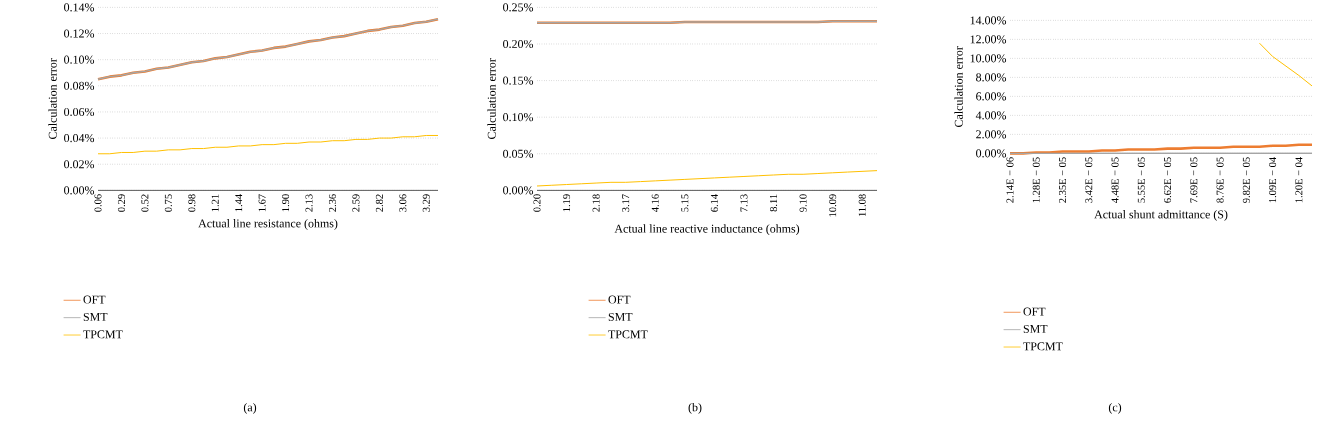 This screenshot has width=1322, height=423. What do you see at coordinates (79, 111) in the screenshot?
I see `y-tick-label: 0.06%` at bounding box center [79, 111].